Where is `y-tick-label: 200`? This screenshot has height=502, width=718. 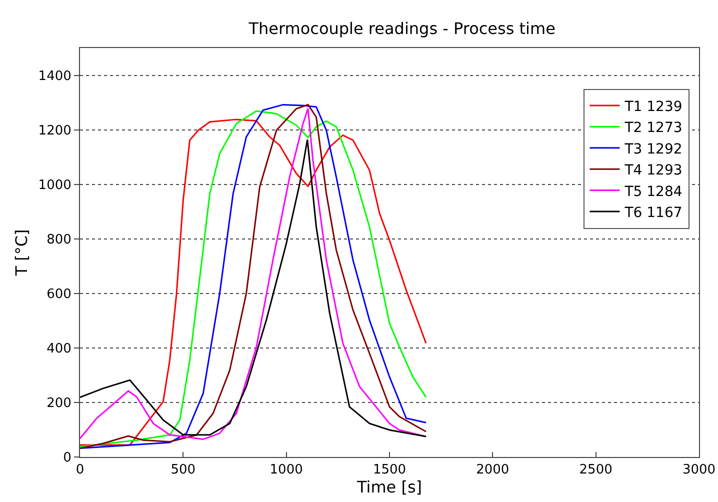 y-tick-label: 200 is located at coordinates (59, 404).